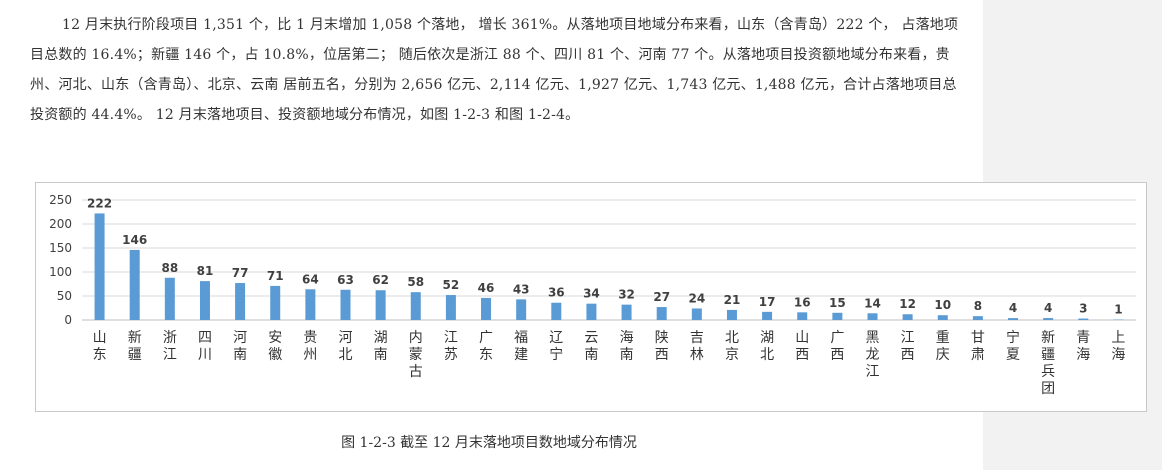 This screenshot has height=470, width=1162. What do you see at coordinates (732, 300) in the screenshot?
I see `data-label: 21` at bounding box center [732, 300].